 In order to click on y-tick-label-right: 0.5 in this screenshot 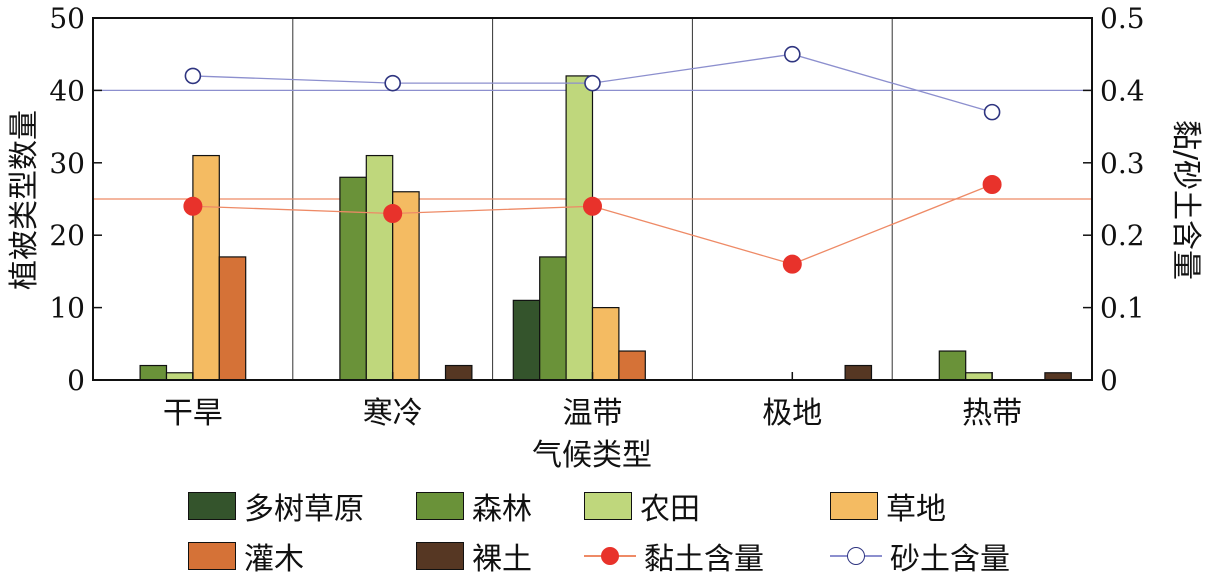, I will do `click(1122, 18)`.